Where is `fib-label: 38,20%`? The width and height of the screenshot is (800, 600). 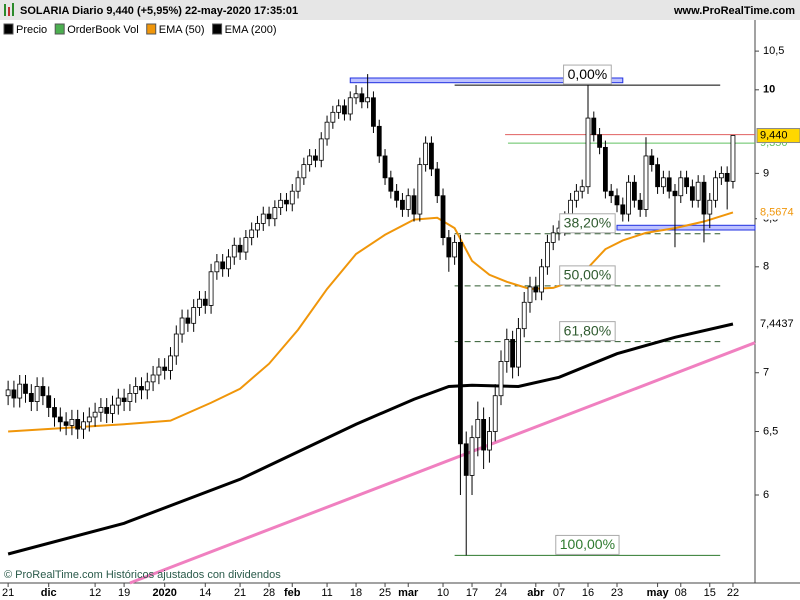 fib-label: 38,20% is located at coordinates (587, 223).